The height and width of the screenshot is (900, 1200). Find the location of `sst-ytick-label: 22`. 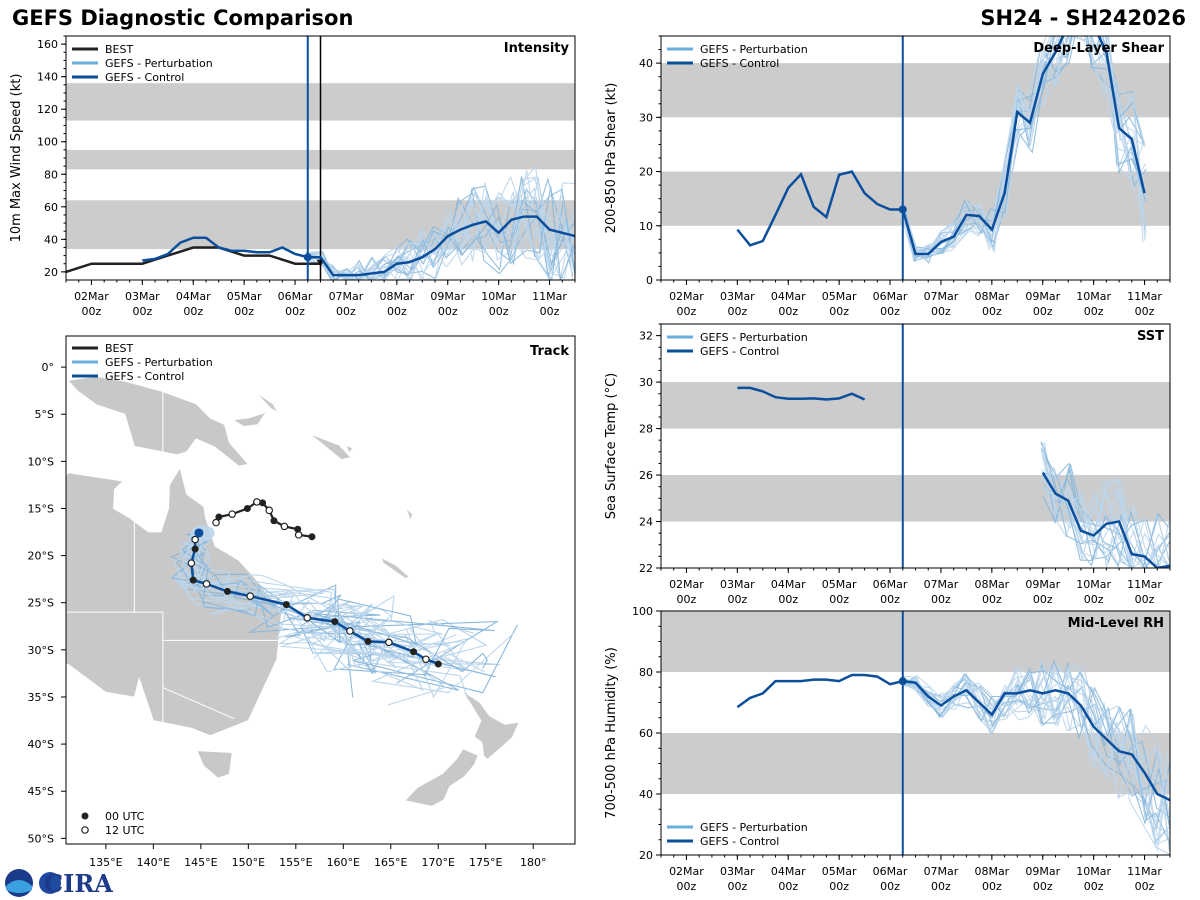

sst-ytick-label: 22 is located at coordinates (646, 568).